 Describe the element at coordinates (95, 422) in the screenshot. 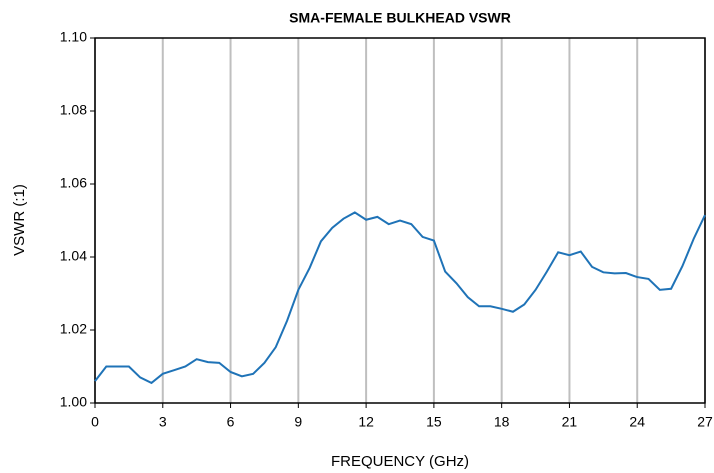

I see `x-tick-label: 0` at that location.